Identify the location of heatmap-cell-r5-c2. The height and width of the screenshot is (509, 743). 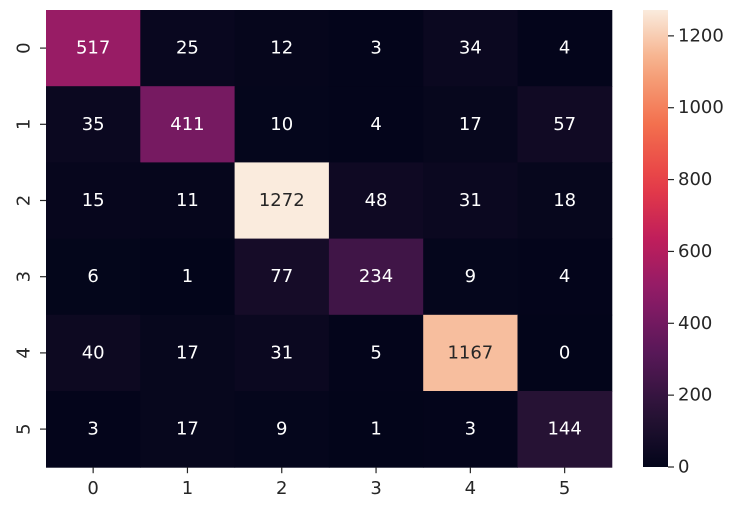
(282, 429).